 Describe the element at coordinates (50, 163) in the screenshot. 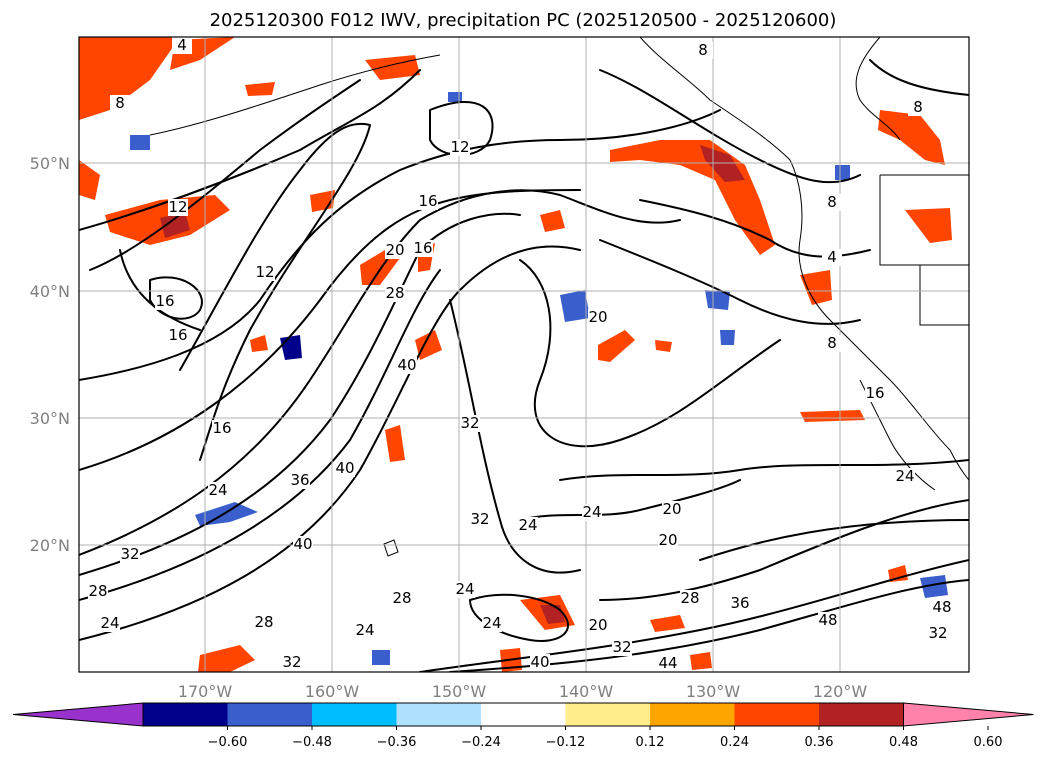

I see `lat-label-50: 50°N` at that location.